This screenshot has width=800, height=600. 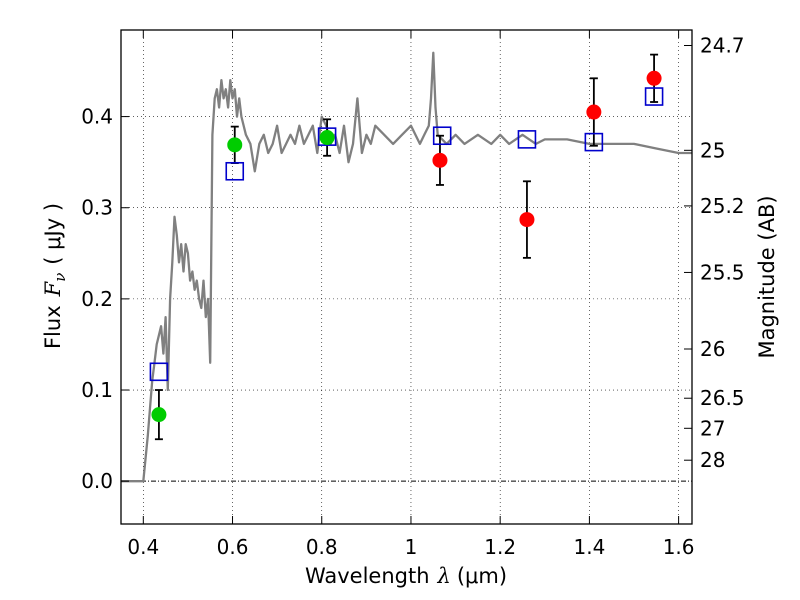 I want to click on x-tick-label: 0.4, so click(x=143, y=547).